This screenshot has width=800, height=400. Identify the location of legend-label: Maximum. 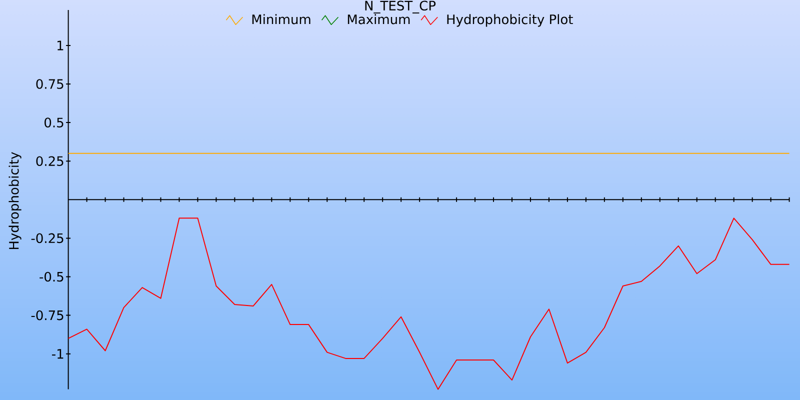
(379, 19).